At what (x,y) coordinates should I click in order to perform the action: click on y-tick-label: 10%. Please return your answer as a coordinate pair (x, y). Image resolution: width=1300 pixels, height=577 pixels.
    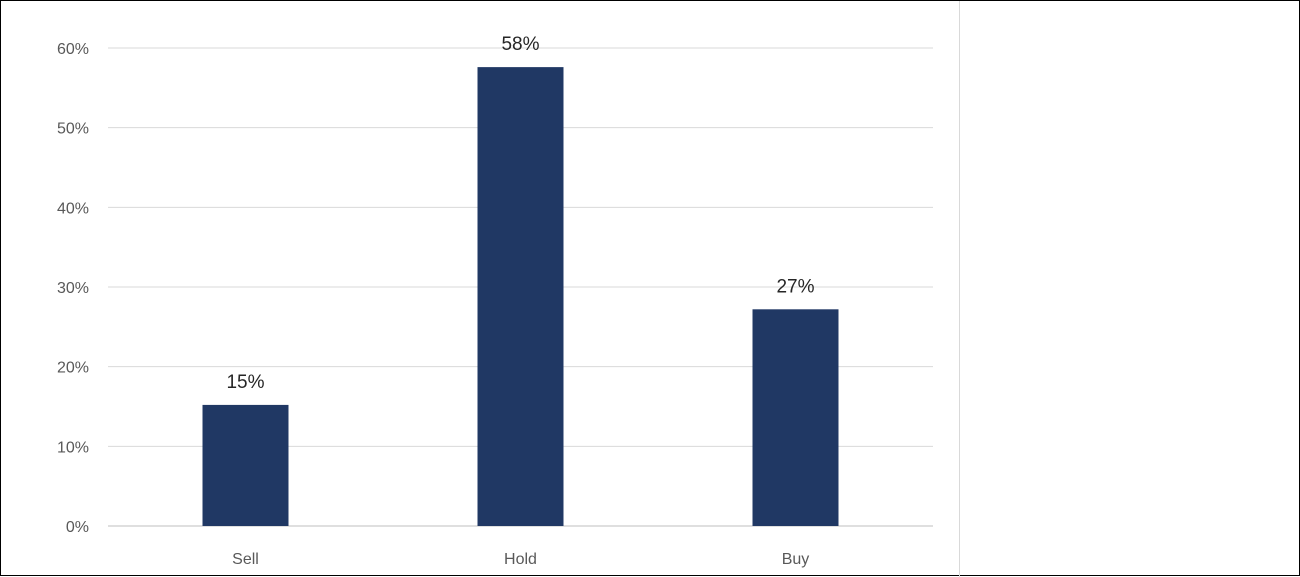
    Looking at the image, I should click on (73, 447).